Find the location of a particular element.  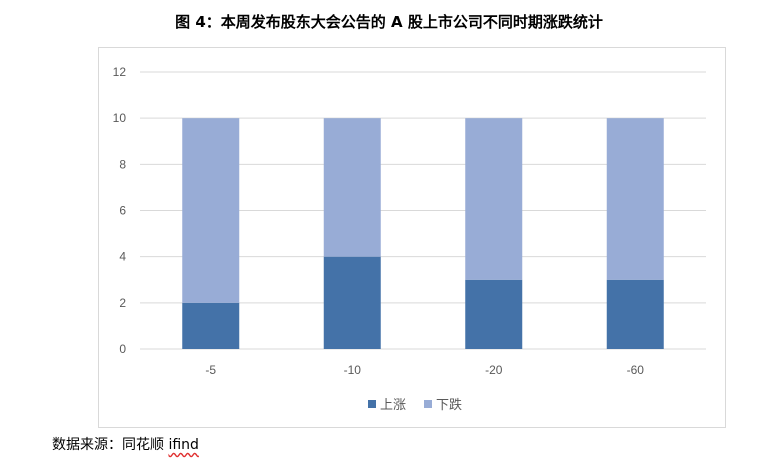

y-tick-label: 10 is located at coordinates (120, 118).